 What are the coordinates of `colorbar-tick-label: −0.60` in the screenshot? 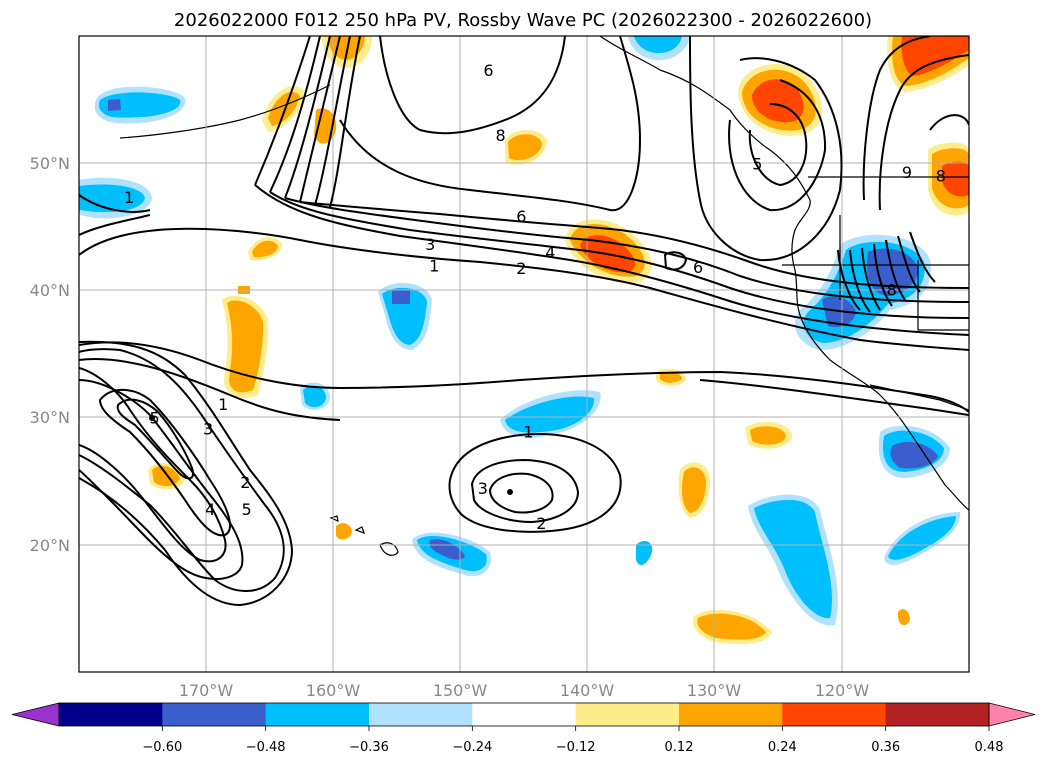 It's located at (162, 747).